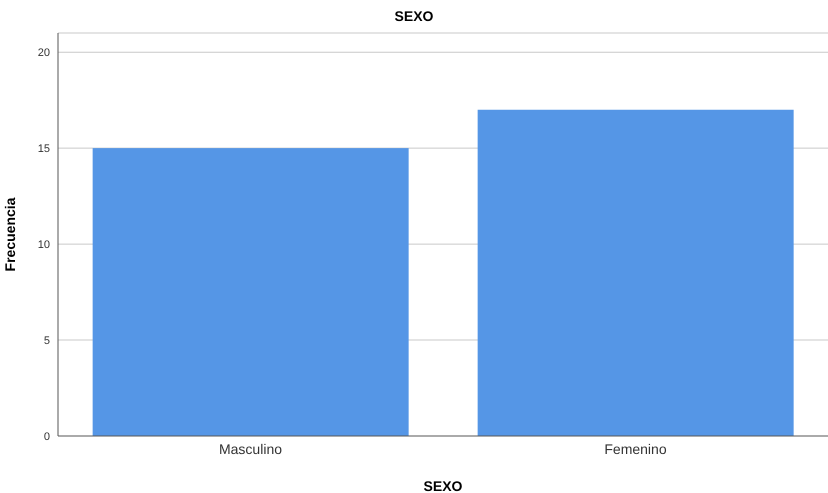 Image resolution: width=828 pixels, height=493 pixels. What do you see at coordinates (47, 340) in the screenshot?
I see `y-tick-label: 5` at bounding box center [47, 340].